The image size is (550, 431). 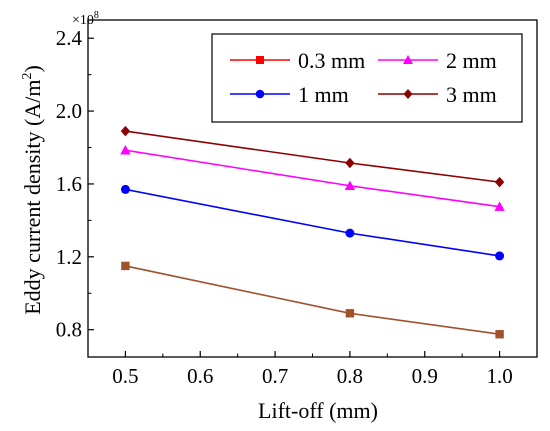 What do you see at coordinates (69, 257) in the screenshot?
I see `y-tick-label: 1.2` at bounding box center [69, 257].